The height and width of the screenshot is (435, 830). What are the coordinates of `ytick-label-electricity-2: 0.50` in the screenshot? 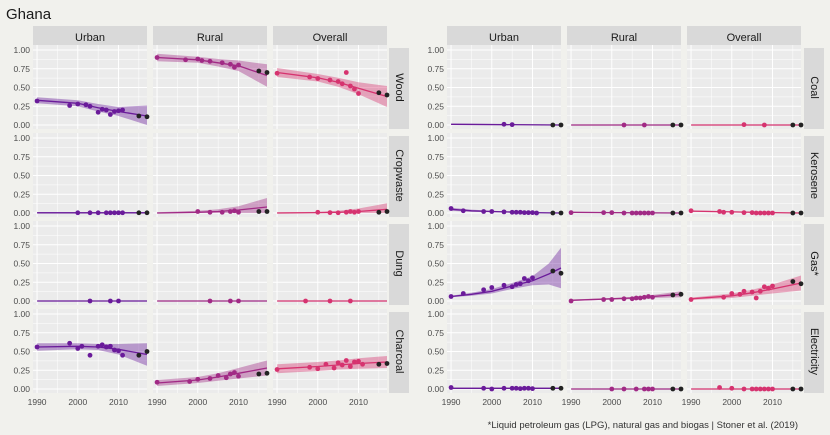 It's located at (435, 352).